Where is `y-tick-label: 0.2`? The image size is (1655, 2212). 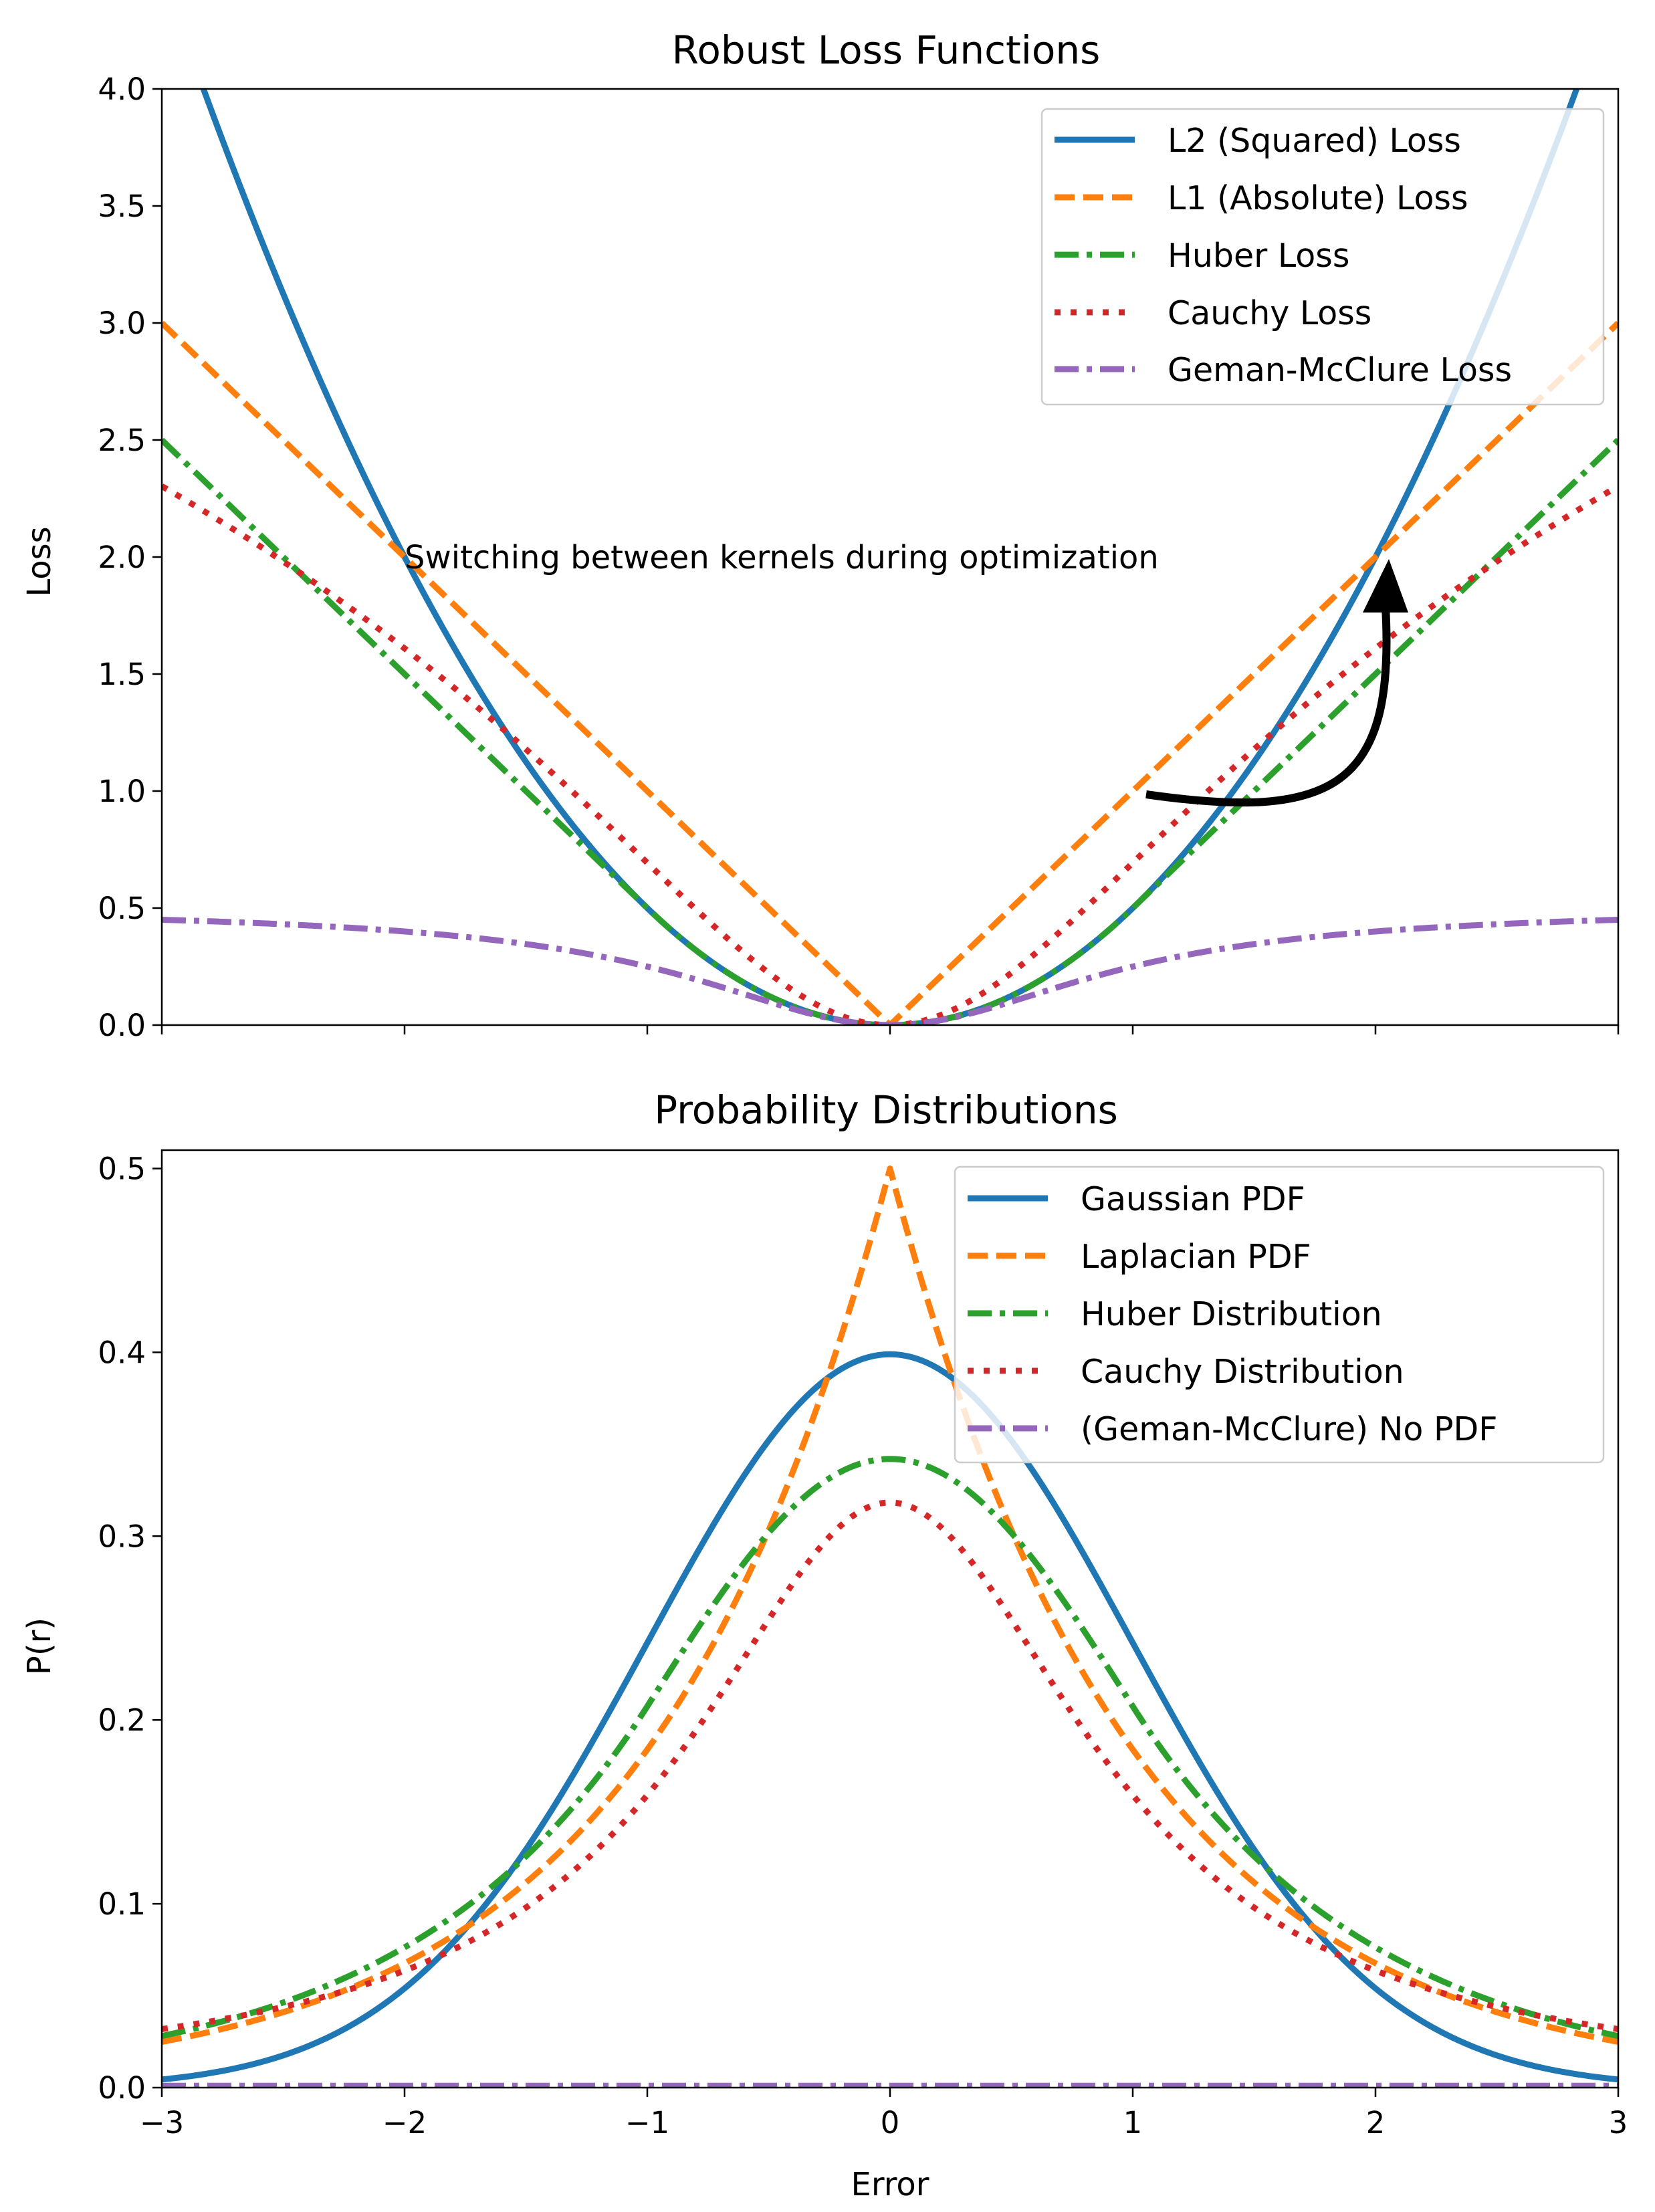
y-tick-label: 0.2 is located at coordinates (122, 1720).